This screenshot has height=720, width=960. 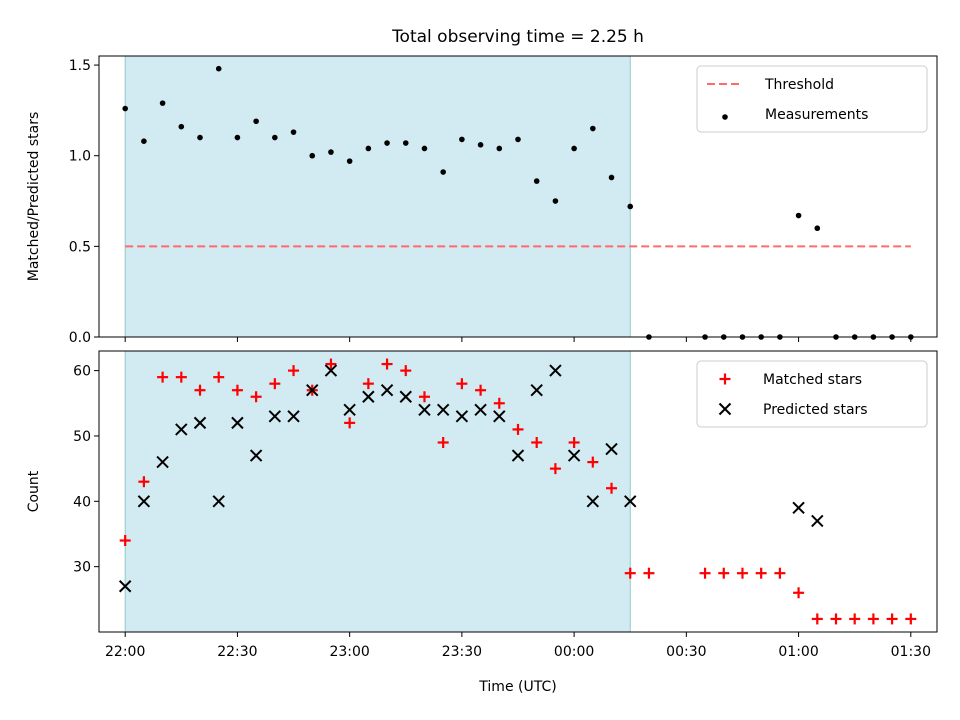 What do you see at coordinates (725, 379) in the screenshot?
I see `legend-matched-swatch` at bounding box center [725, 379].